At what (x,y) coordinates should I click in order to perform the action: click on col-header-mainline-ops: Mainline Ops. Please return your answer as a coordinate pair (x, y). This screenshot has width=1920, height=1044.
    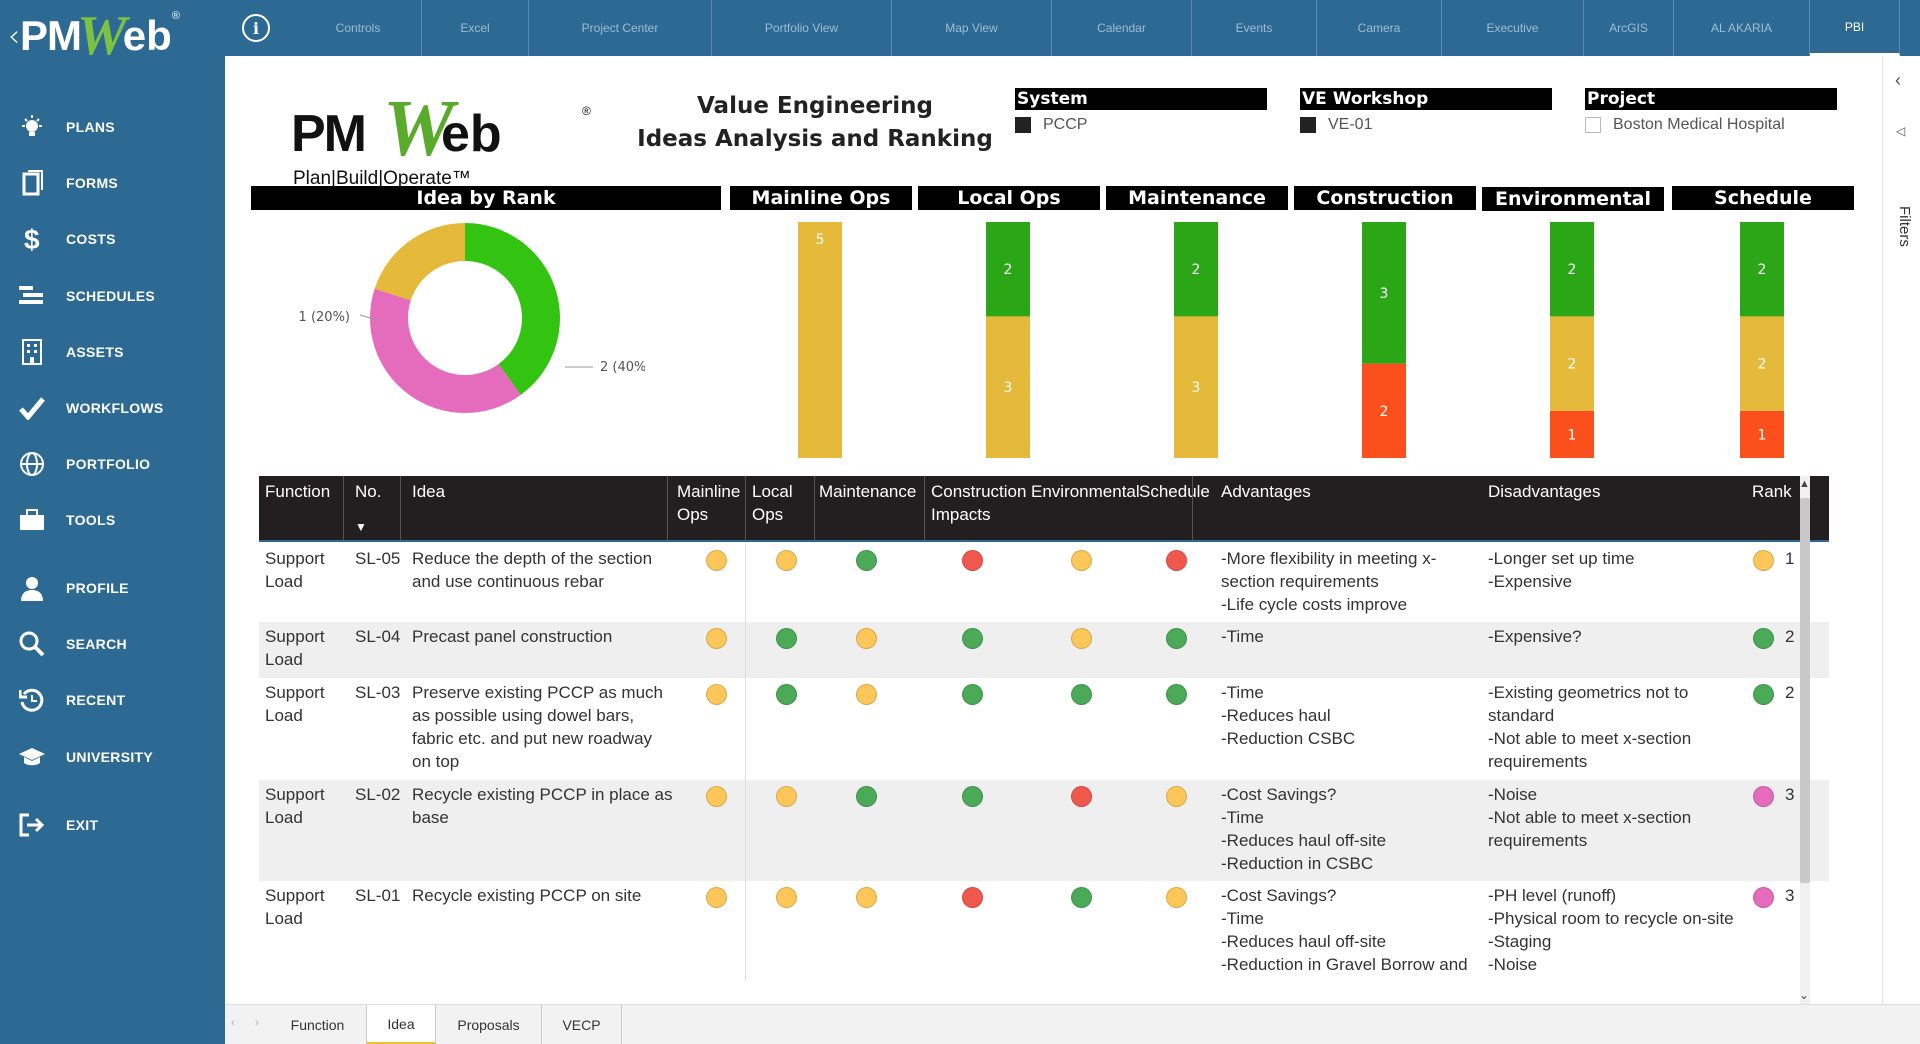
    Looking at the image, I should click on (709, 503).